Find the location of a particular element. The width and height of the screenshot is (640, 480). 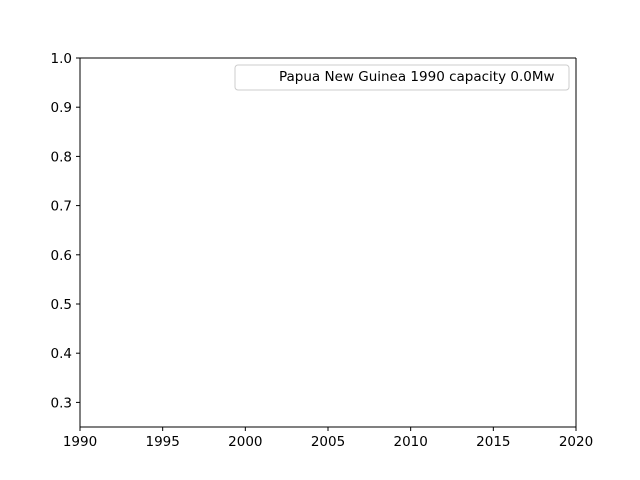

y-tick-label: 0.5 is located at coordinates (61, 305).